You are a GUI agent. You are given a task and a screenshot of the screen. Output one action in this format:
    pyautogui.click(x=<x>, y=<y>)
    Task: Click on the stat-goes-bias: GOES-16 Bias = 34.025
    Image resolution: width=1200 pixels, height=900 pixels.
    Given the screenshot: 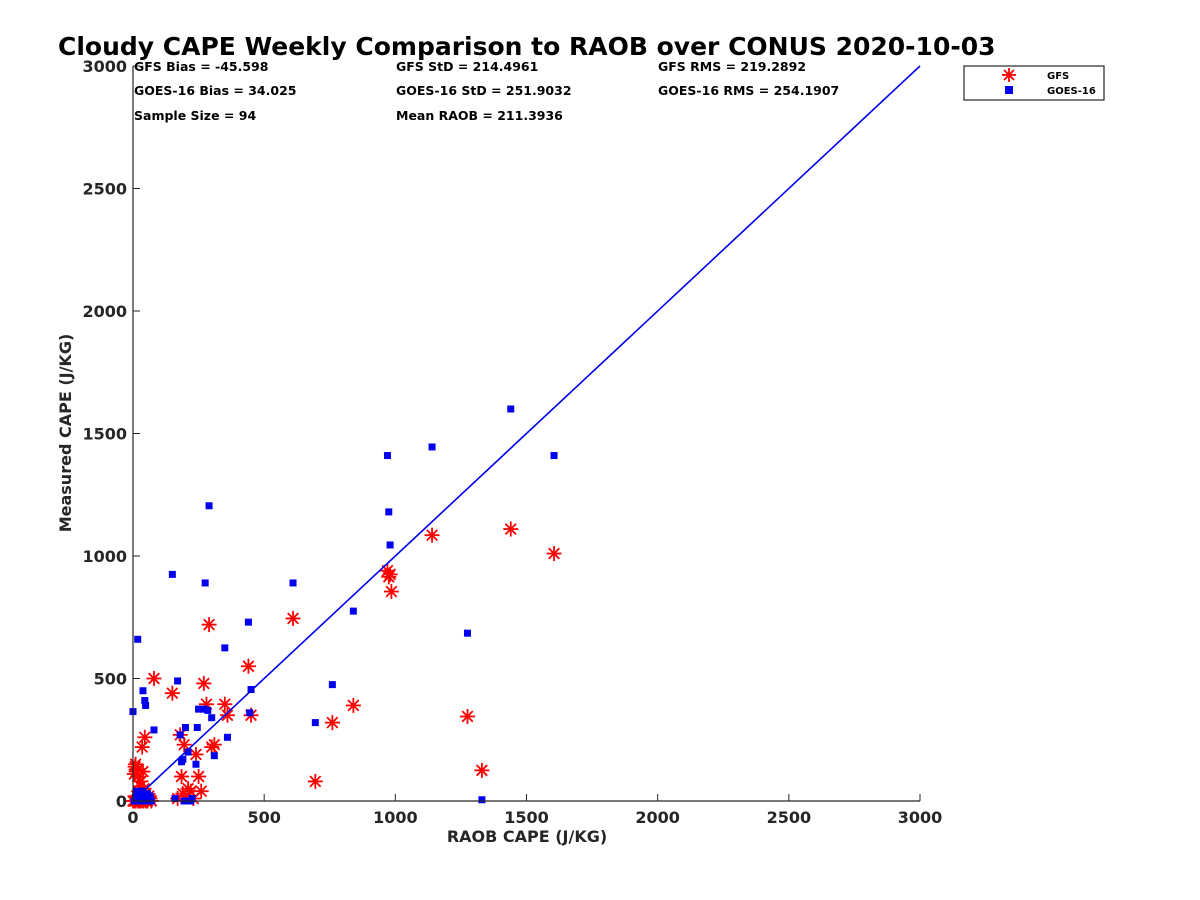 What is the action you would take?
    pyautogui.click(x=215, y=90)
    